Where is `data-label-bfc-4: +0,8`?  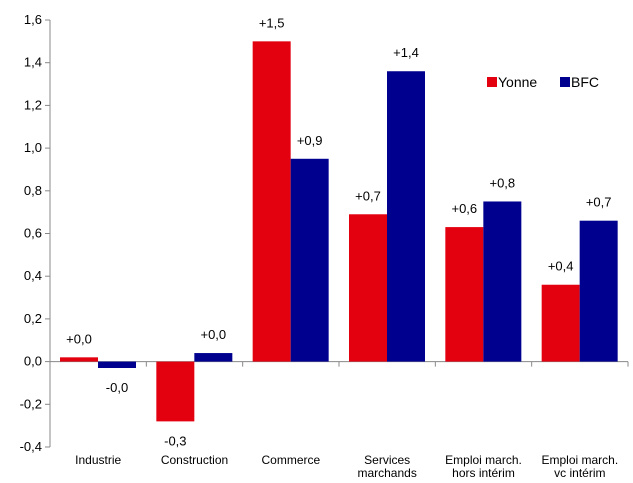 data-label-bfc-4: +0,8 is located at coordinates (502, 182).